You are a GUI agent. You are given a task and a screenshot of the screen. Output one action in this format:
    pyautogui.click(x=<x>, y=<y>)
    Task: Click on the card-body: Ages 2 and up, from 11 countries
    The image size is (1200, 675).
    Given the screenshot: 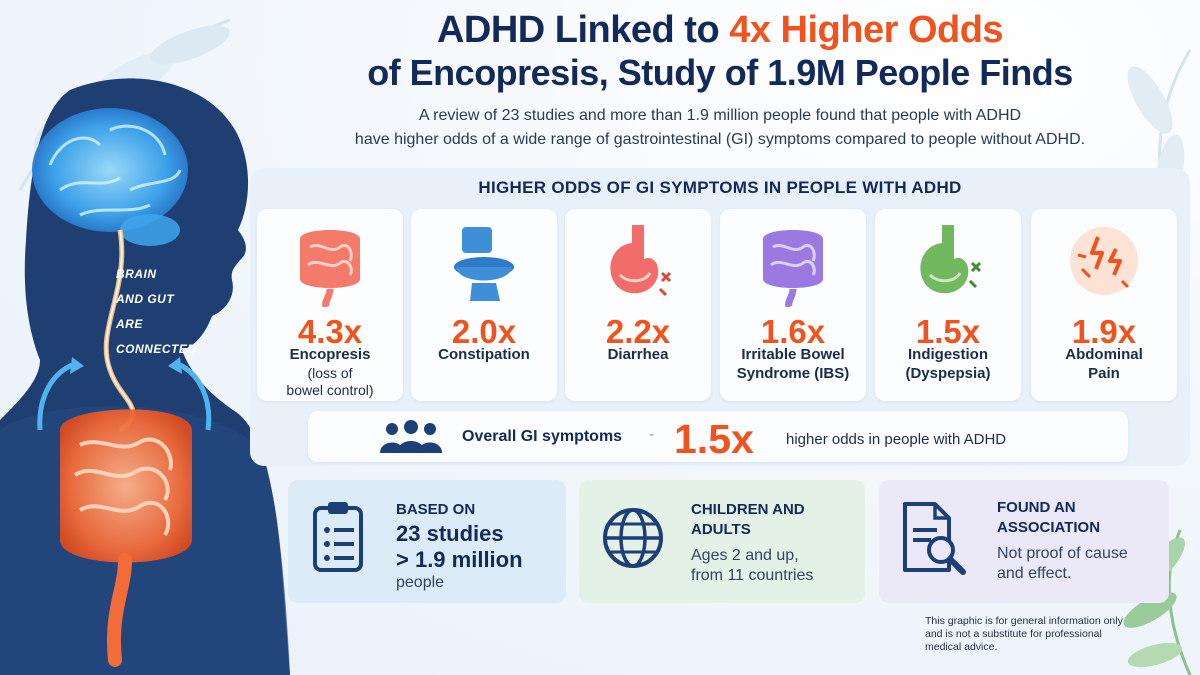 What is the action you would take?
    pyautogui.click(x=752, y=565)
    